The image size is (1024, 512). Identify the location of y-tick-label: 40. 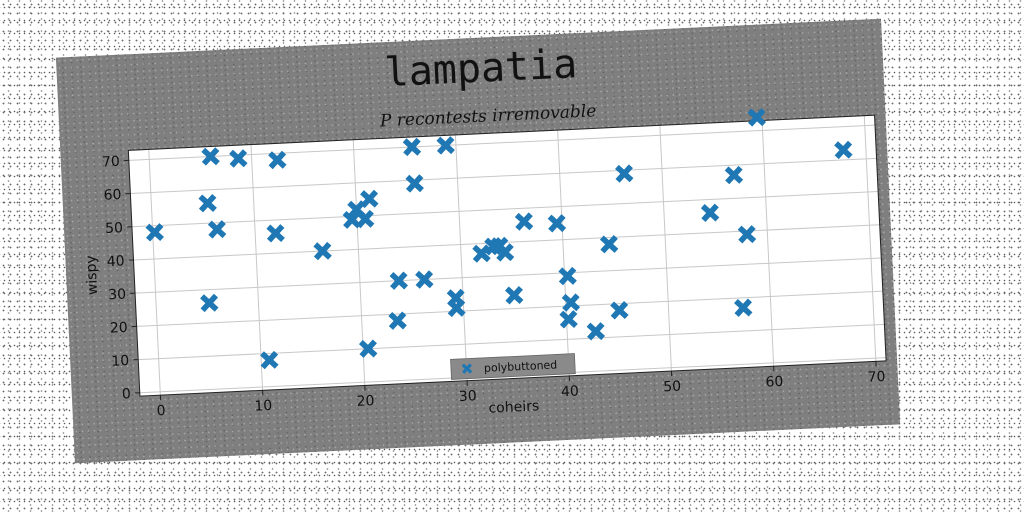
(115, 261).